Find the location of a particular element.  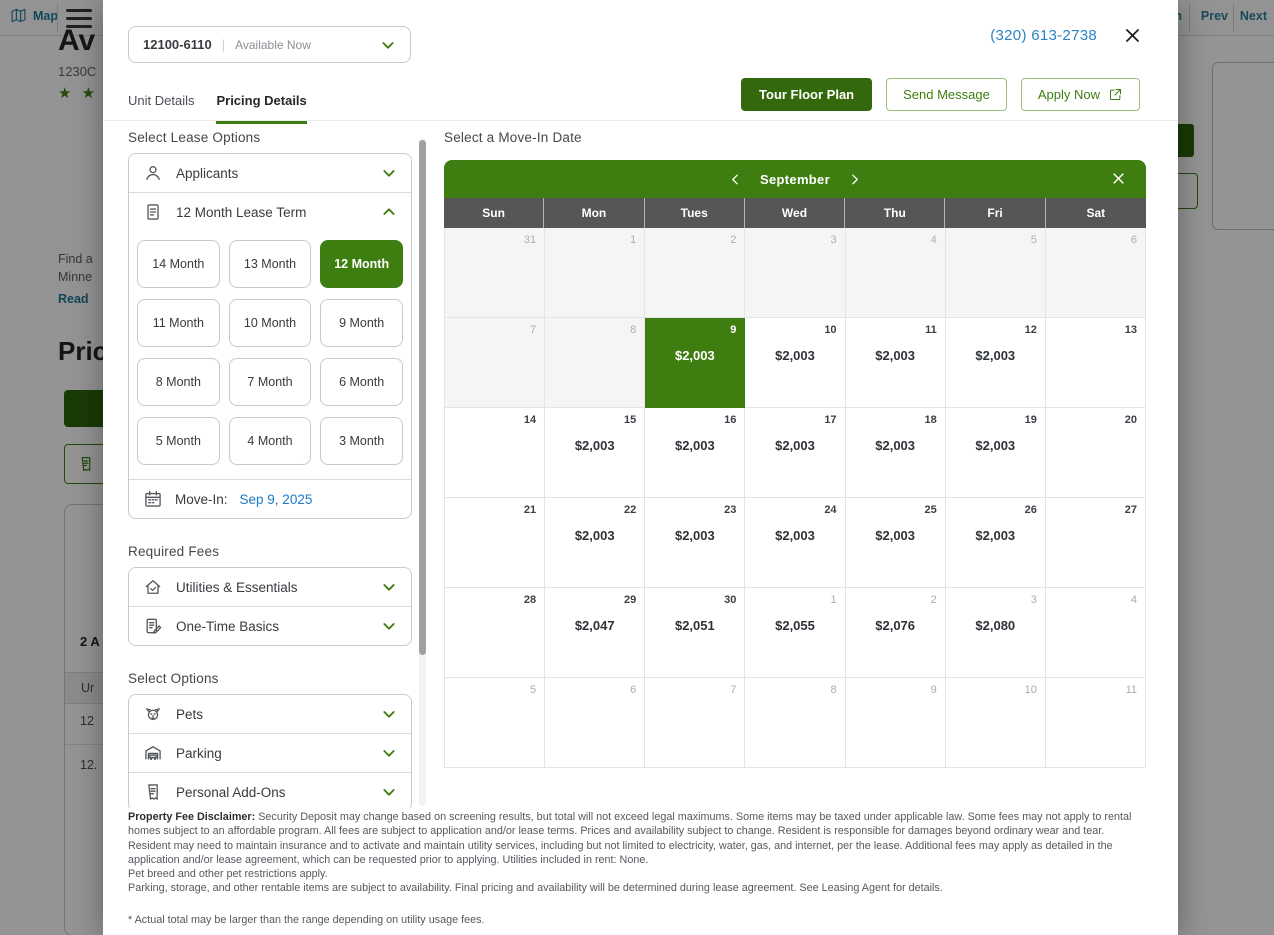

calendar-heading: Select a Move-In Date is located at coordinates (513, 137).